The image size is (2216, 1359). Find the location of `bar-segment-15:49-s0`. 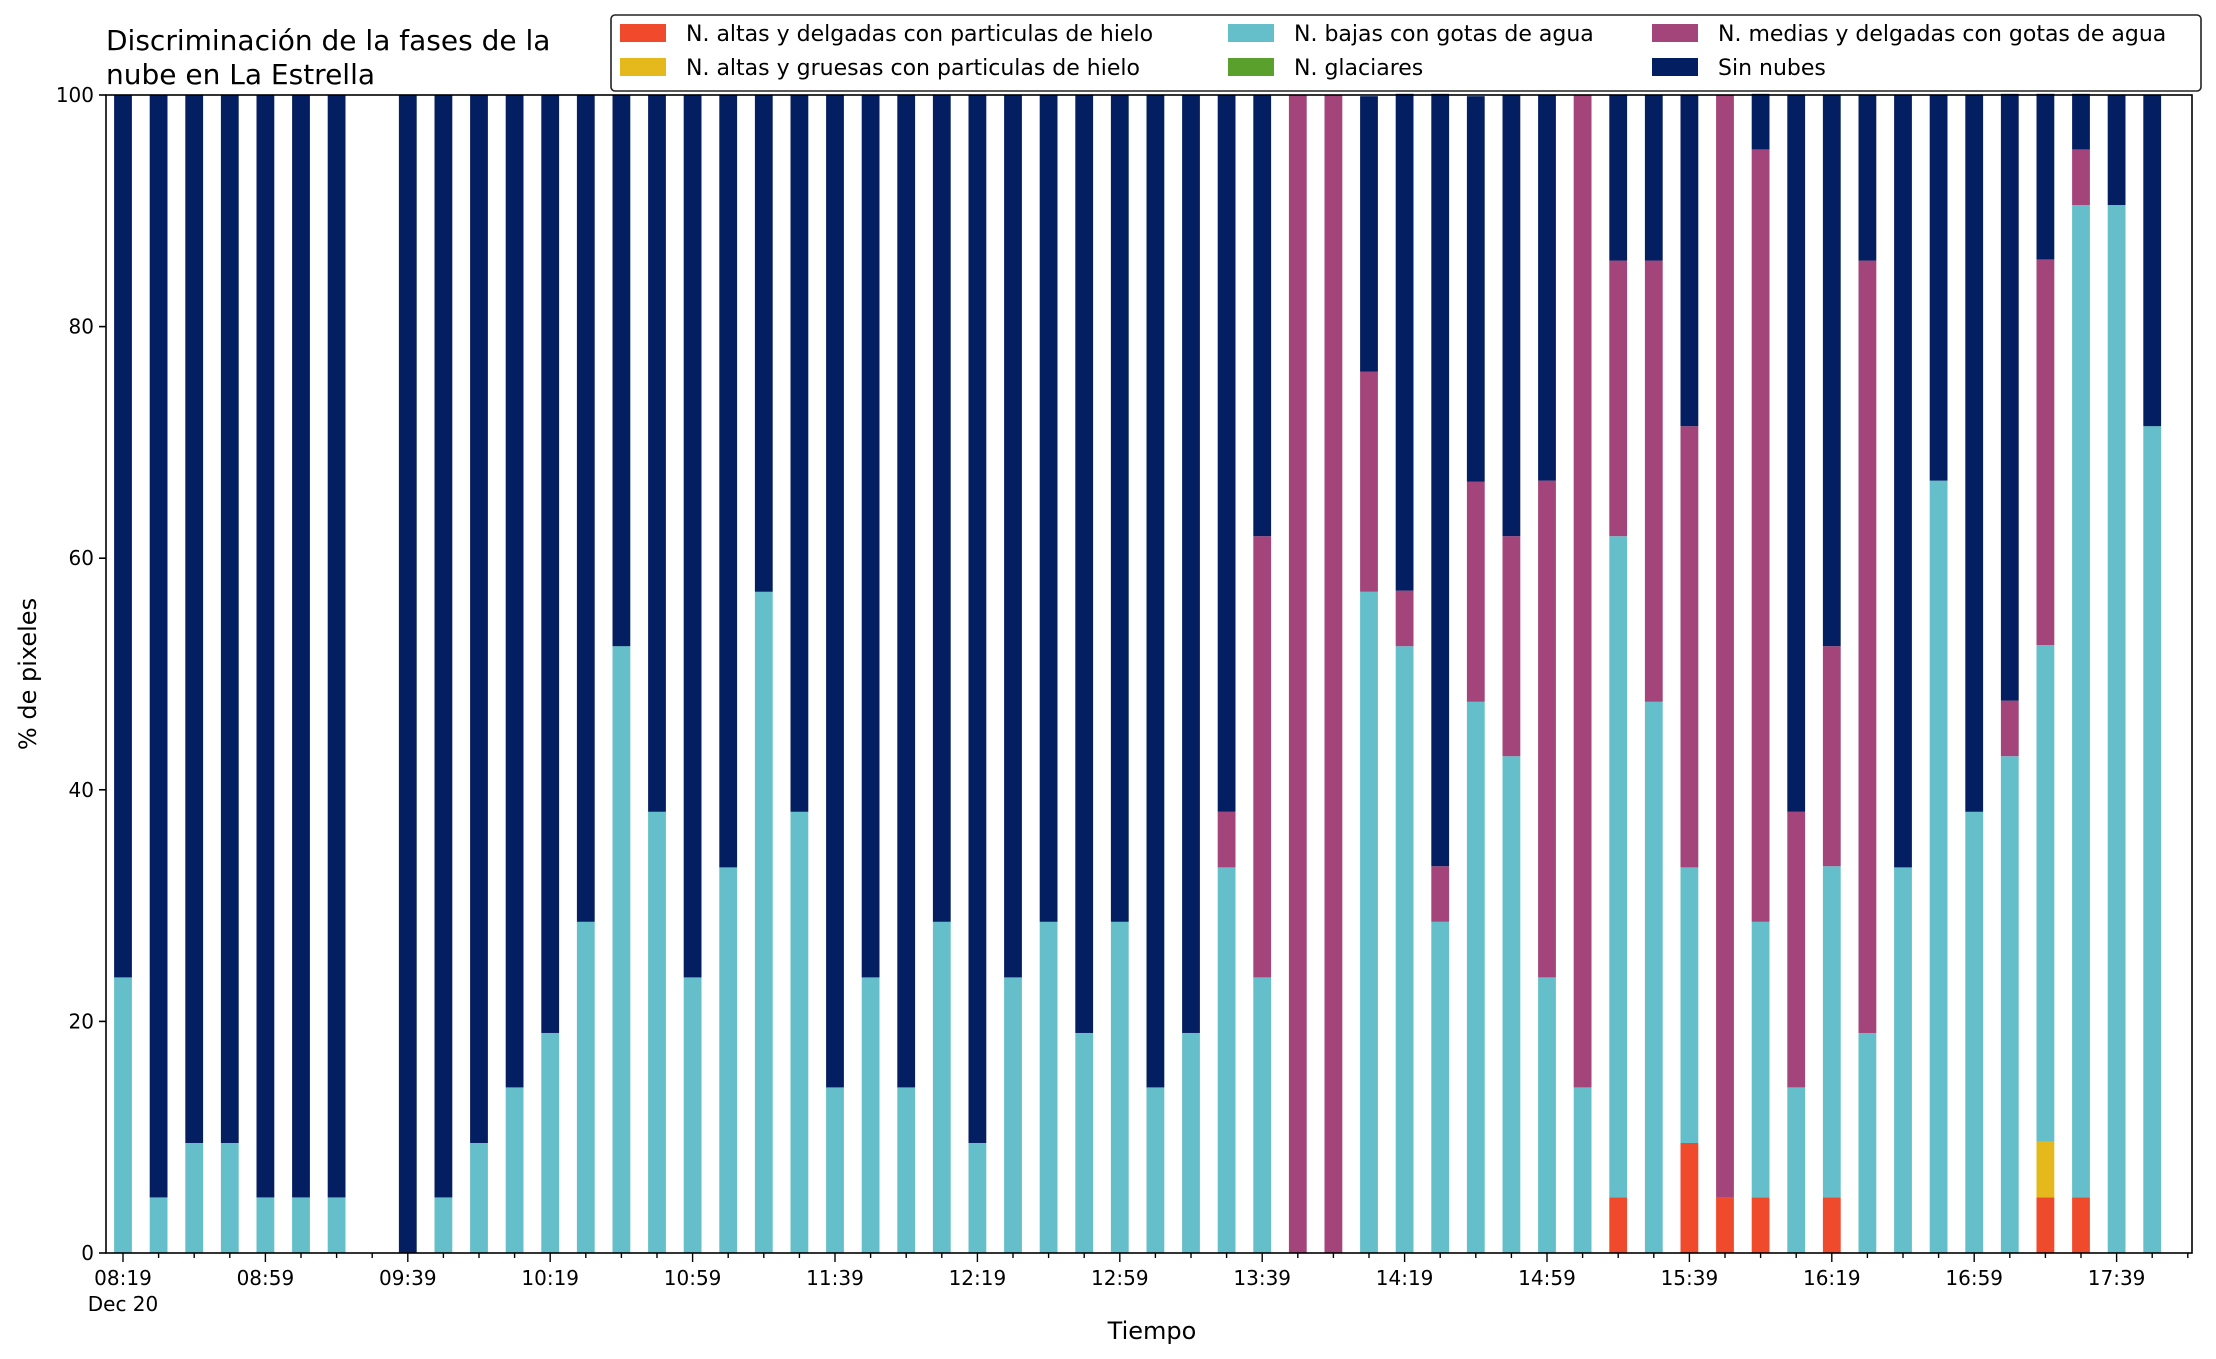

bar-segment-15:49-s0 is located at coordinates (1725, 1225).